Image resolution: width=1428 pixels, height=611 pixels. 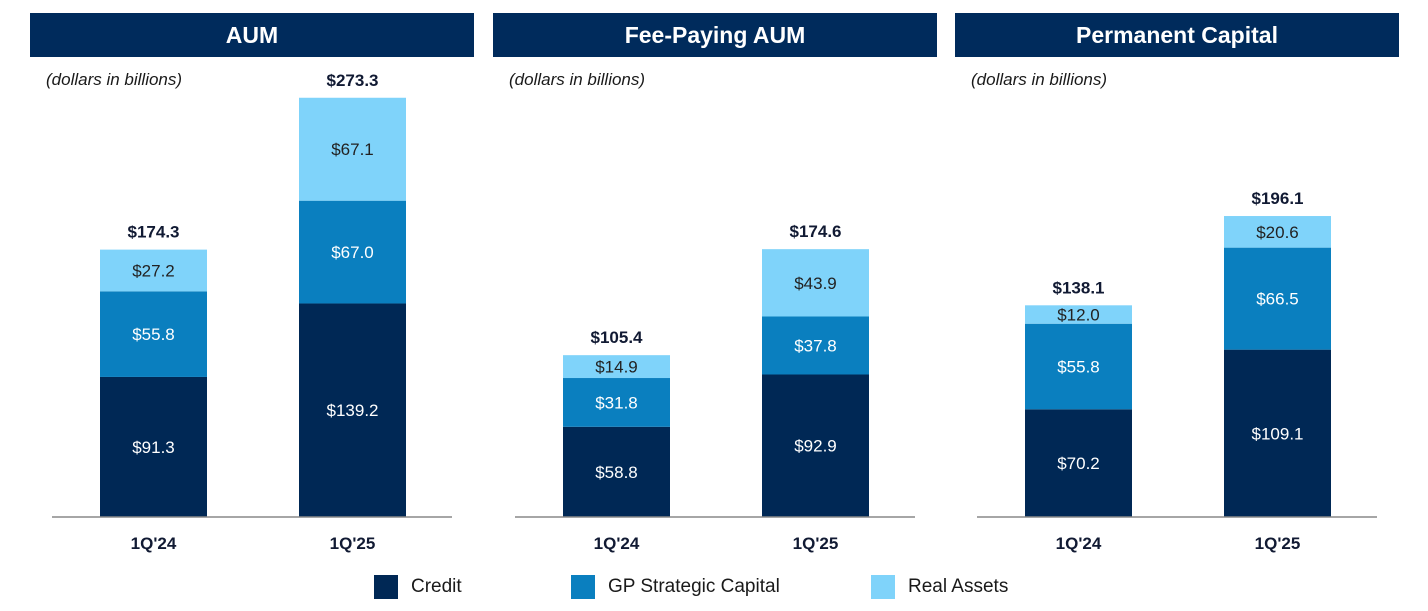 I want to click on data-label: $37.8, so click(x=815, y=345).